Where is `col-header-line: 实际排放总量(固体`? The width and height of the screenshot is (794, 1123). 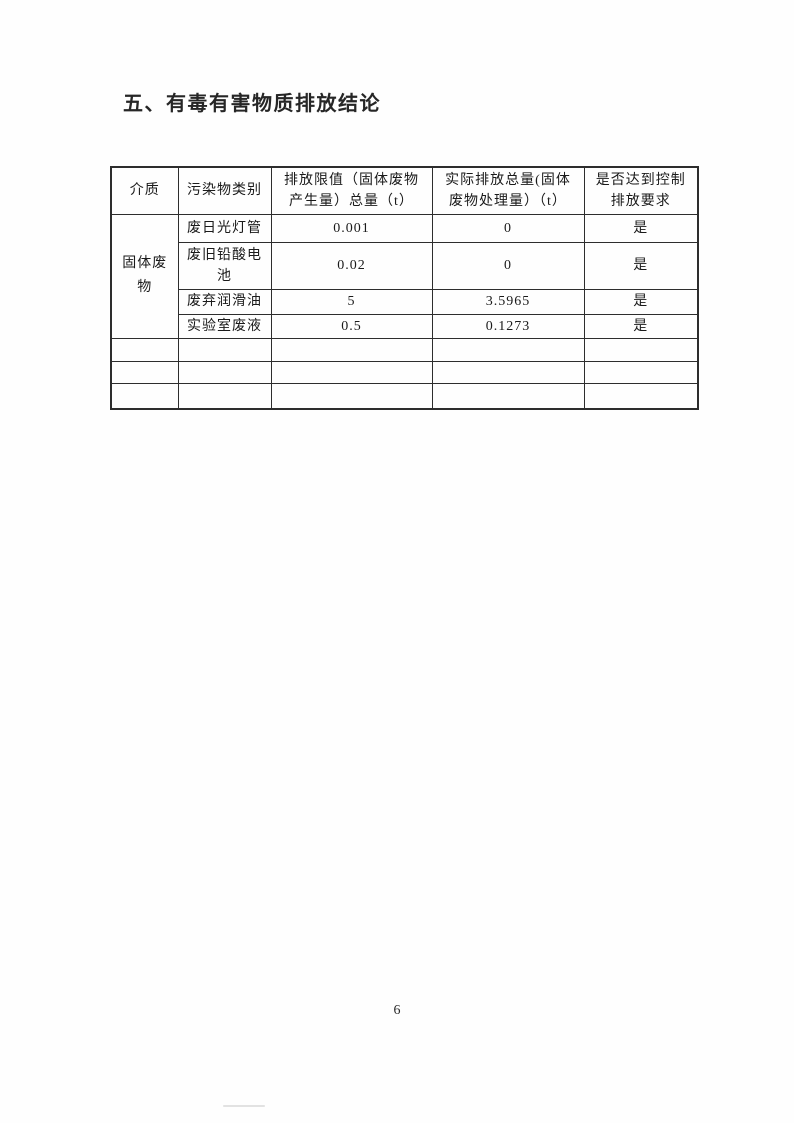 col-header-line: 实际排放总量(固体 is located at coordinates (508, 180).